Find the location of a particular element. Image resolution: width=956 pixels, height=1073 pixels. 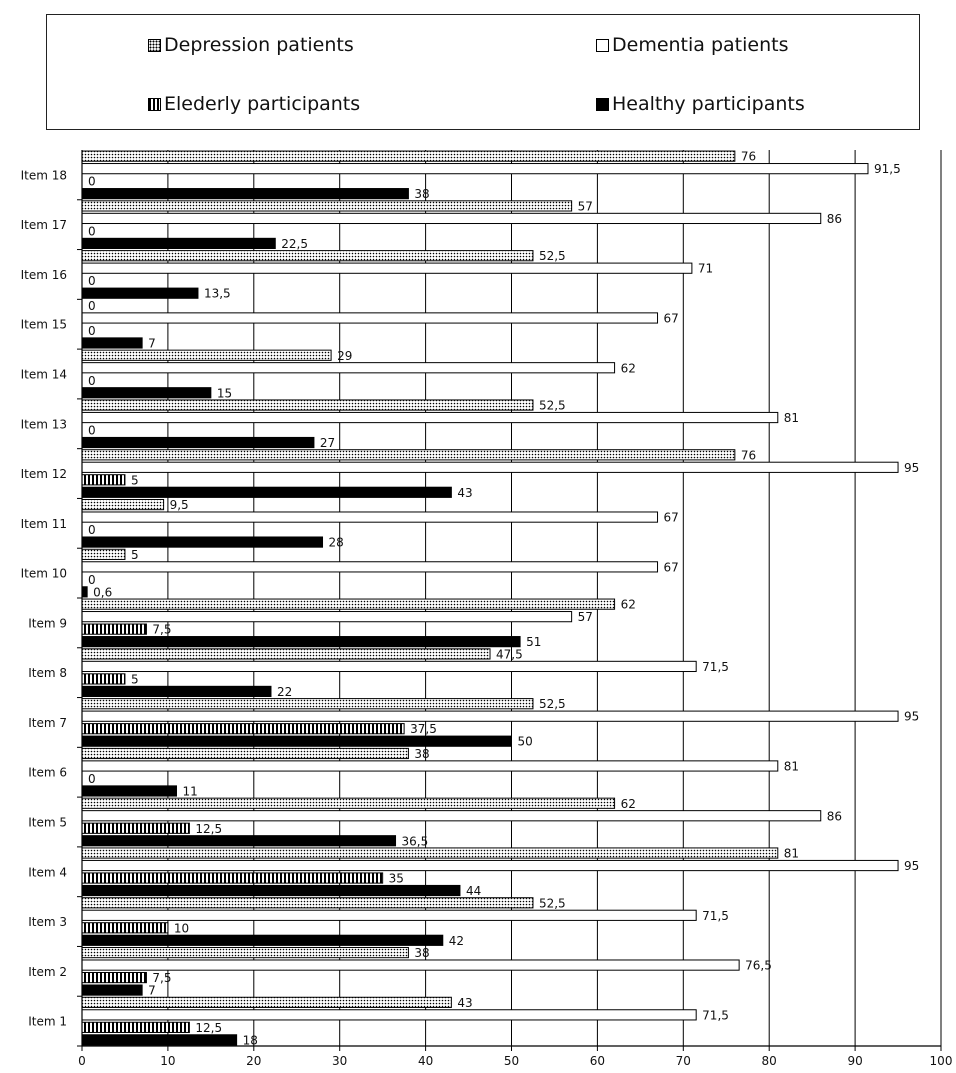

legend-item-elderly: Elederly participants is located at coordinates (254, 104).